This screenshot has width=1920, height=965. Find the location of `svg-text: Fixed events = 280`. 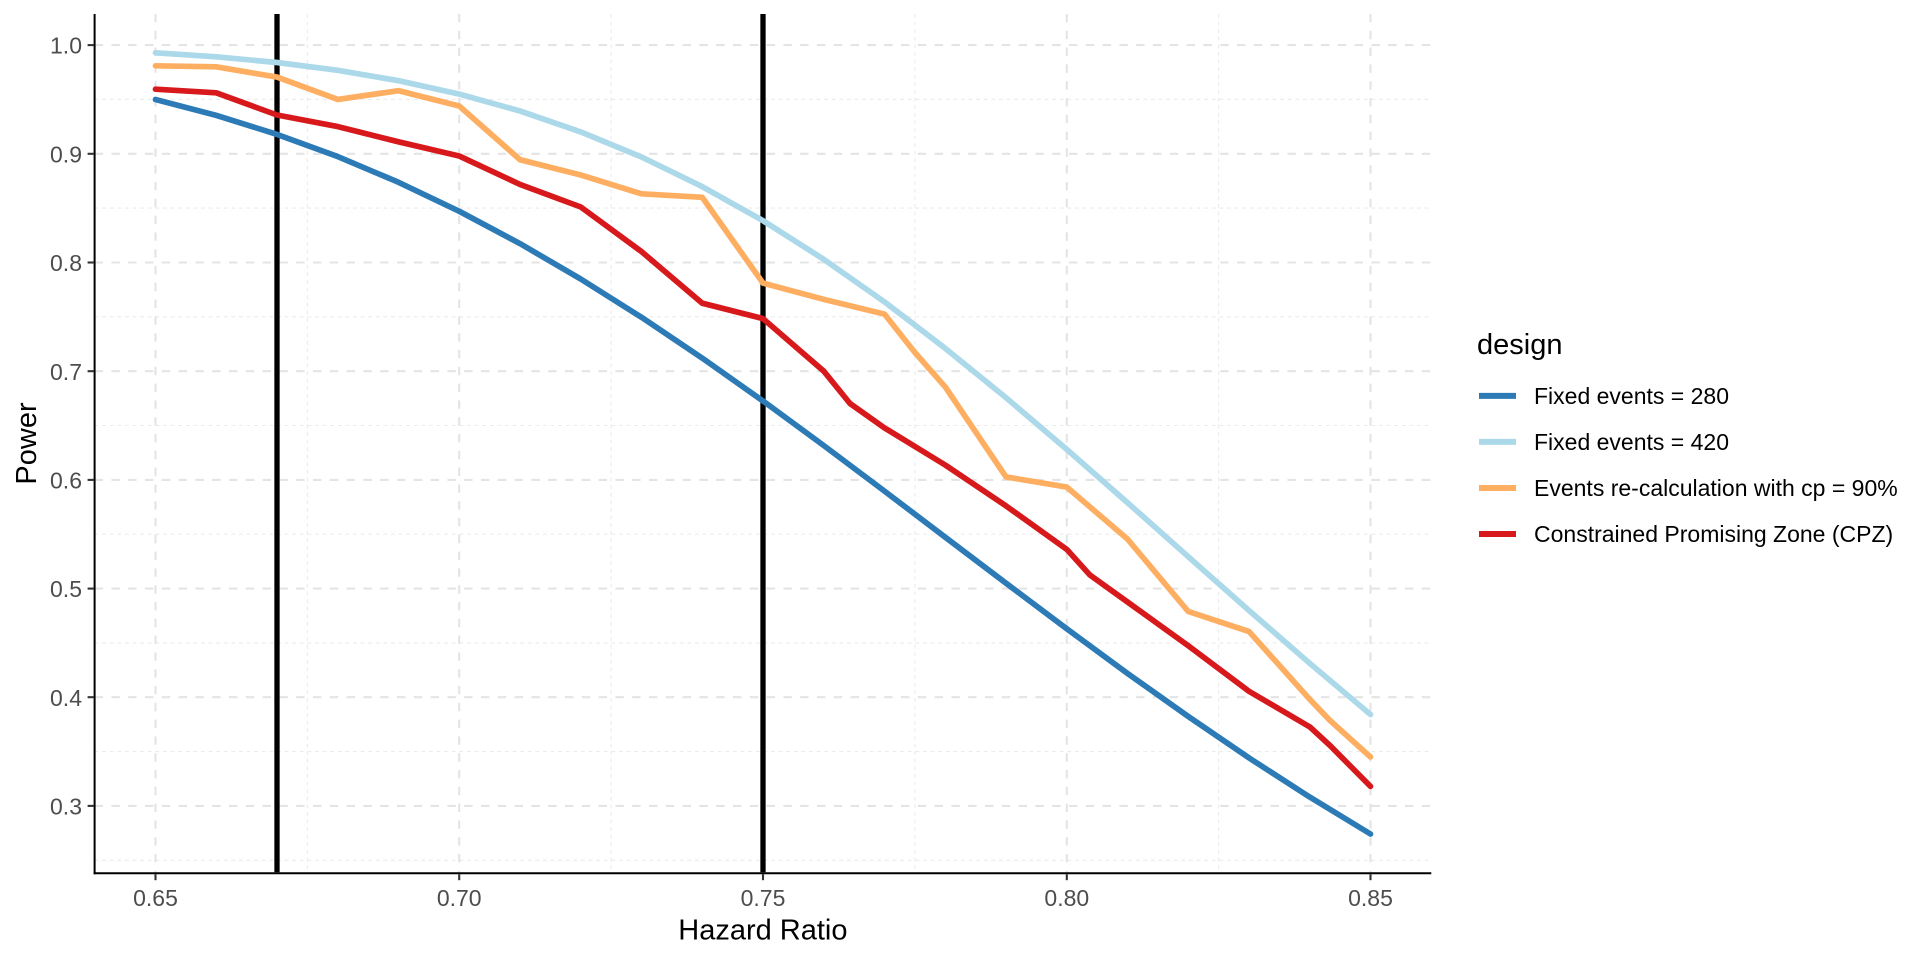

svg-text: Fixed events = 280 is located at coordinates (1631, 396).